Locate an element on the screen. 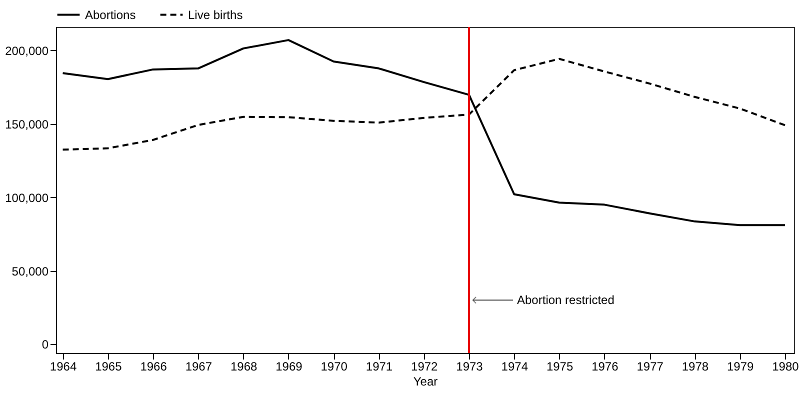  x-tick-label: 1973 is located at coordinates (470, 367).